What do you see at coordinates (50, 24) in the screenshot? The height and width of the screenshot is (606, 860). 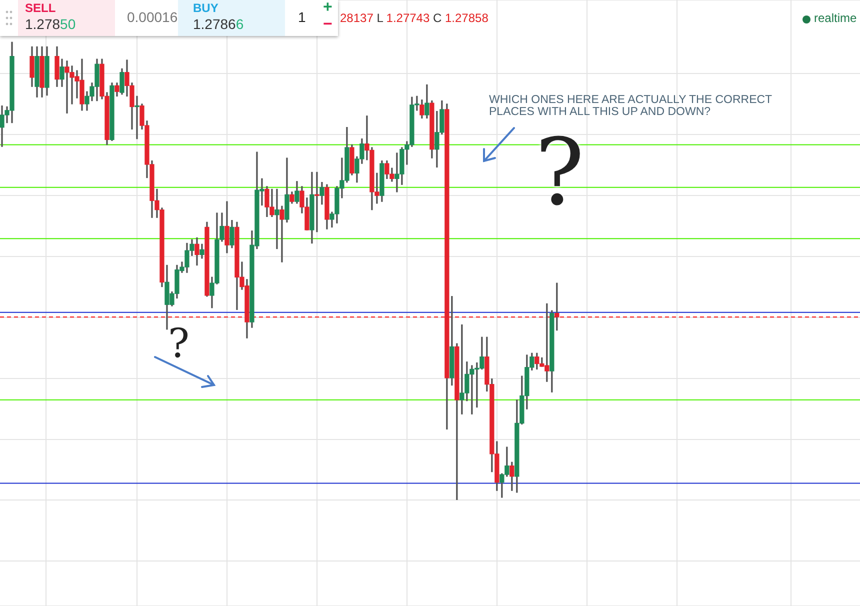 I see `text: 1.27850` at bounding box center [50, 24].